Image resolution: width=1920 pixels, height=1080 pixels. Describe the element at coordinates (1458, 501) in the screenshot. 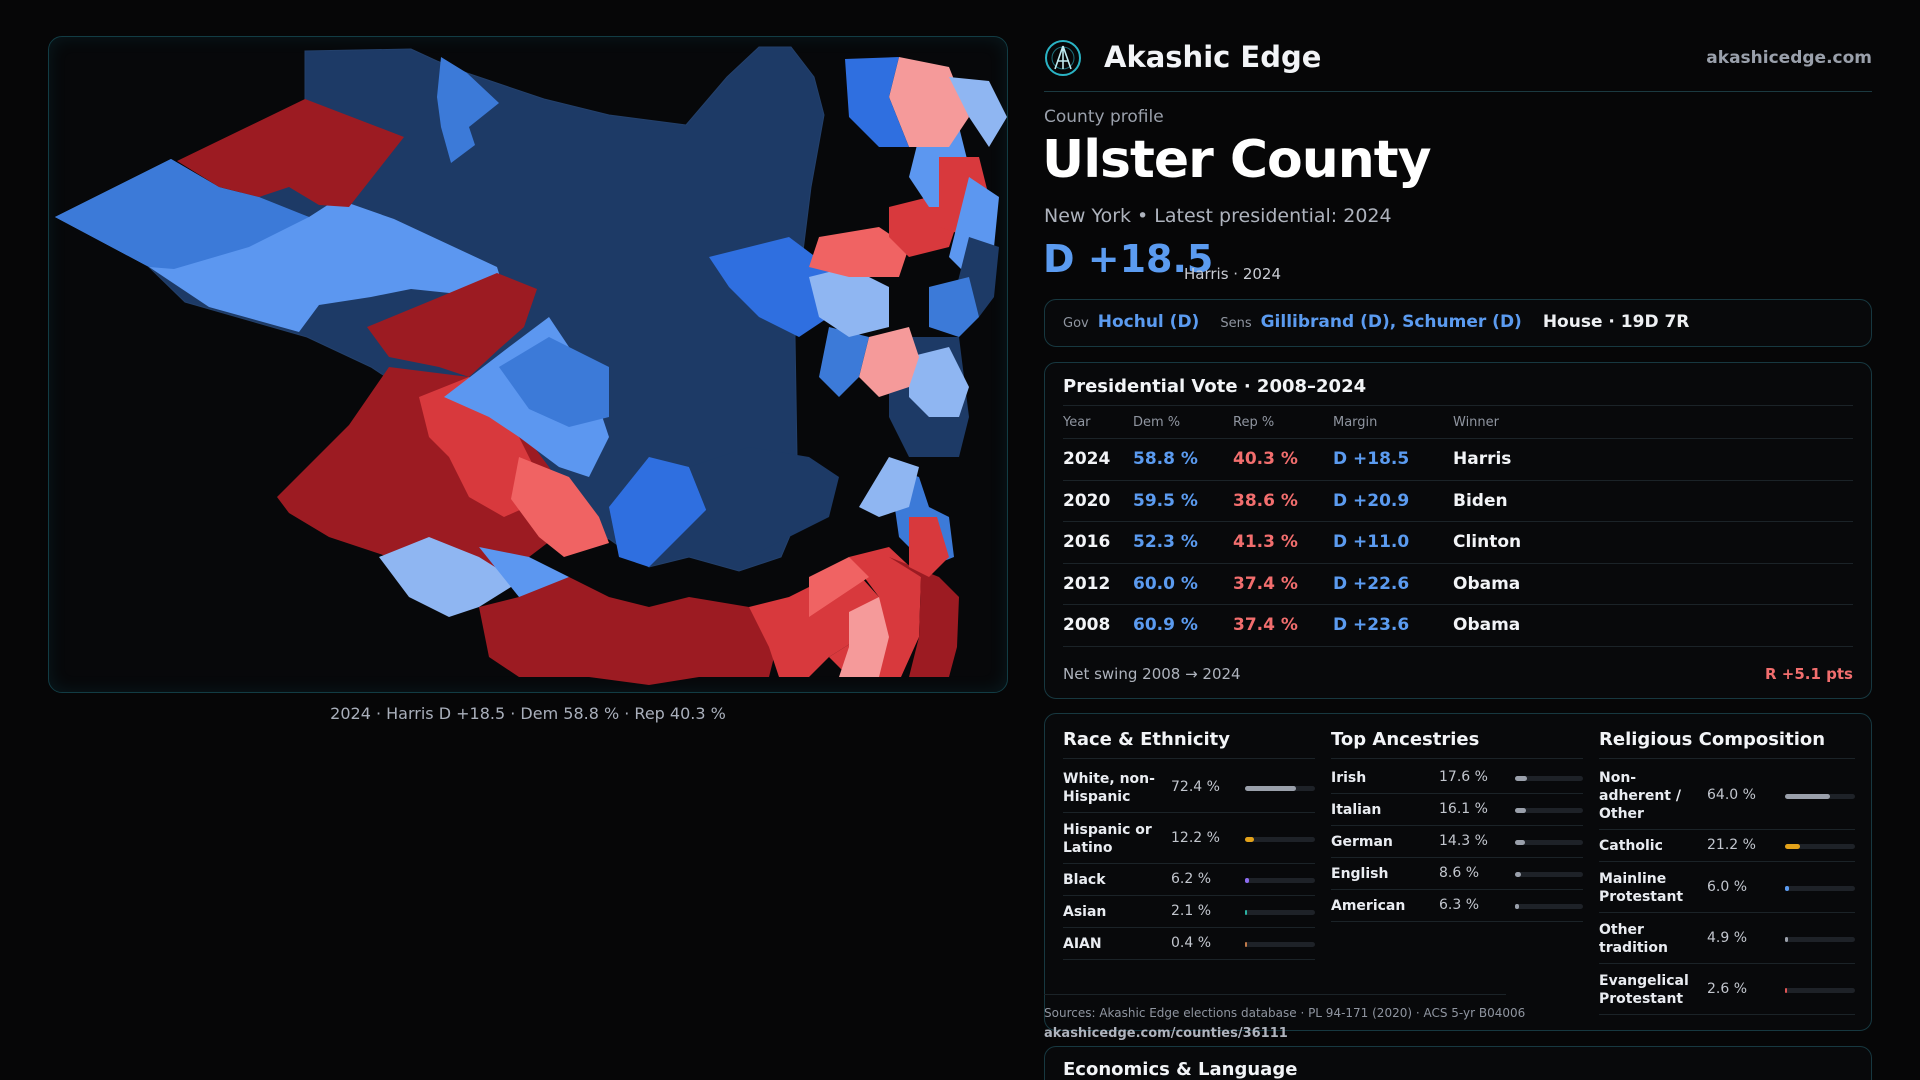

I see `table-row: 2020 59.5 % 38.6 % D +20.9 Biden` at that location.